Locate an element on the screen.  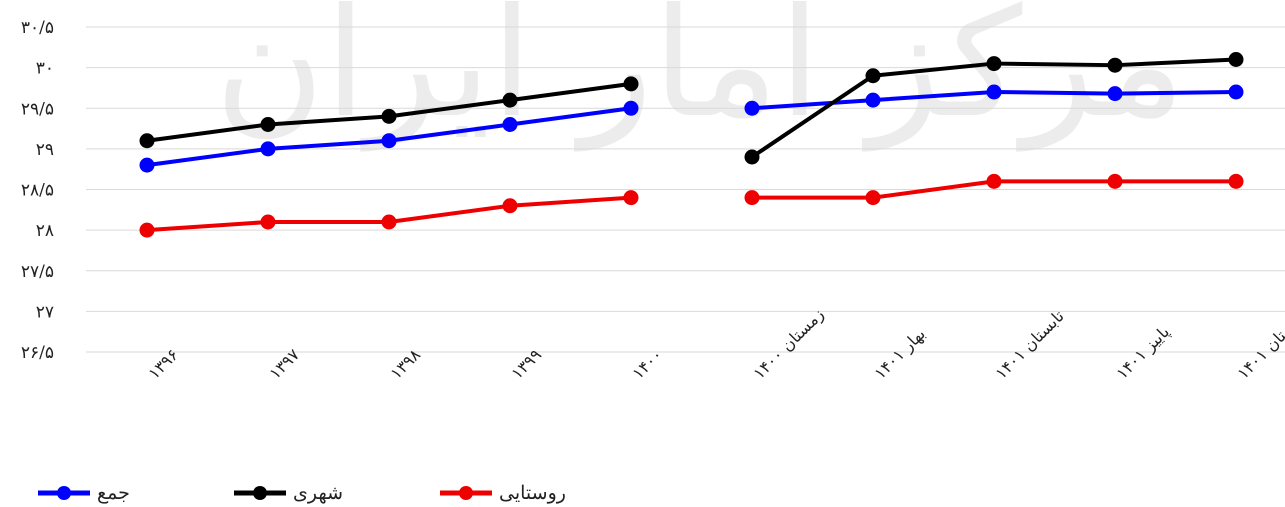
x-tick-label: ۱۳۹۹ is located at coordinates (526, 364).